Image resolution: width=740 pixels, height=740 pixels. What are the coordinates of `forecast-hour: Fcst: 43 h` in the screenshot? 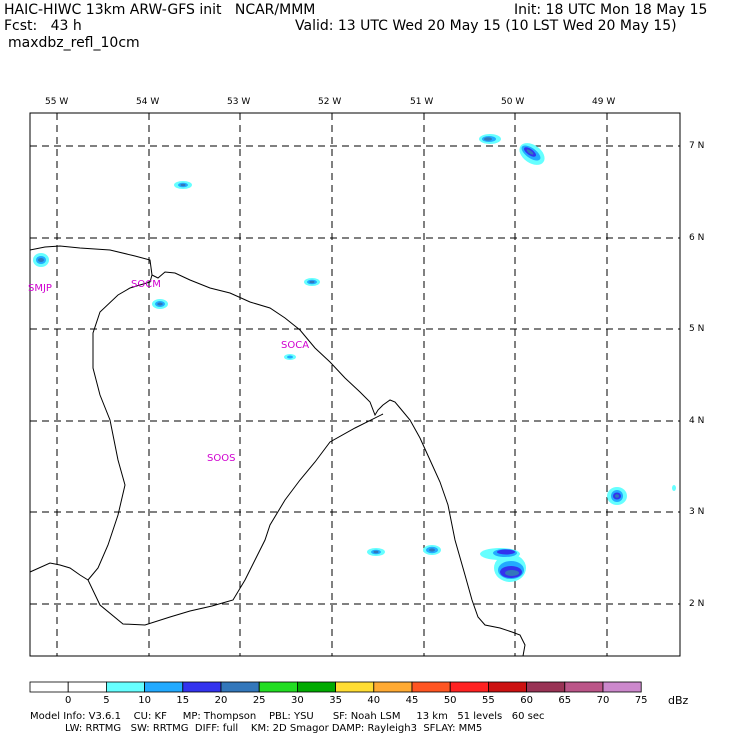 It's located at (43, 26).